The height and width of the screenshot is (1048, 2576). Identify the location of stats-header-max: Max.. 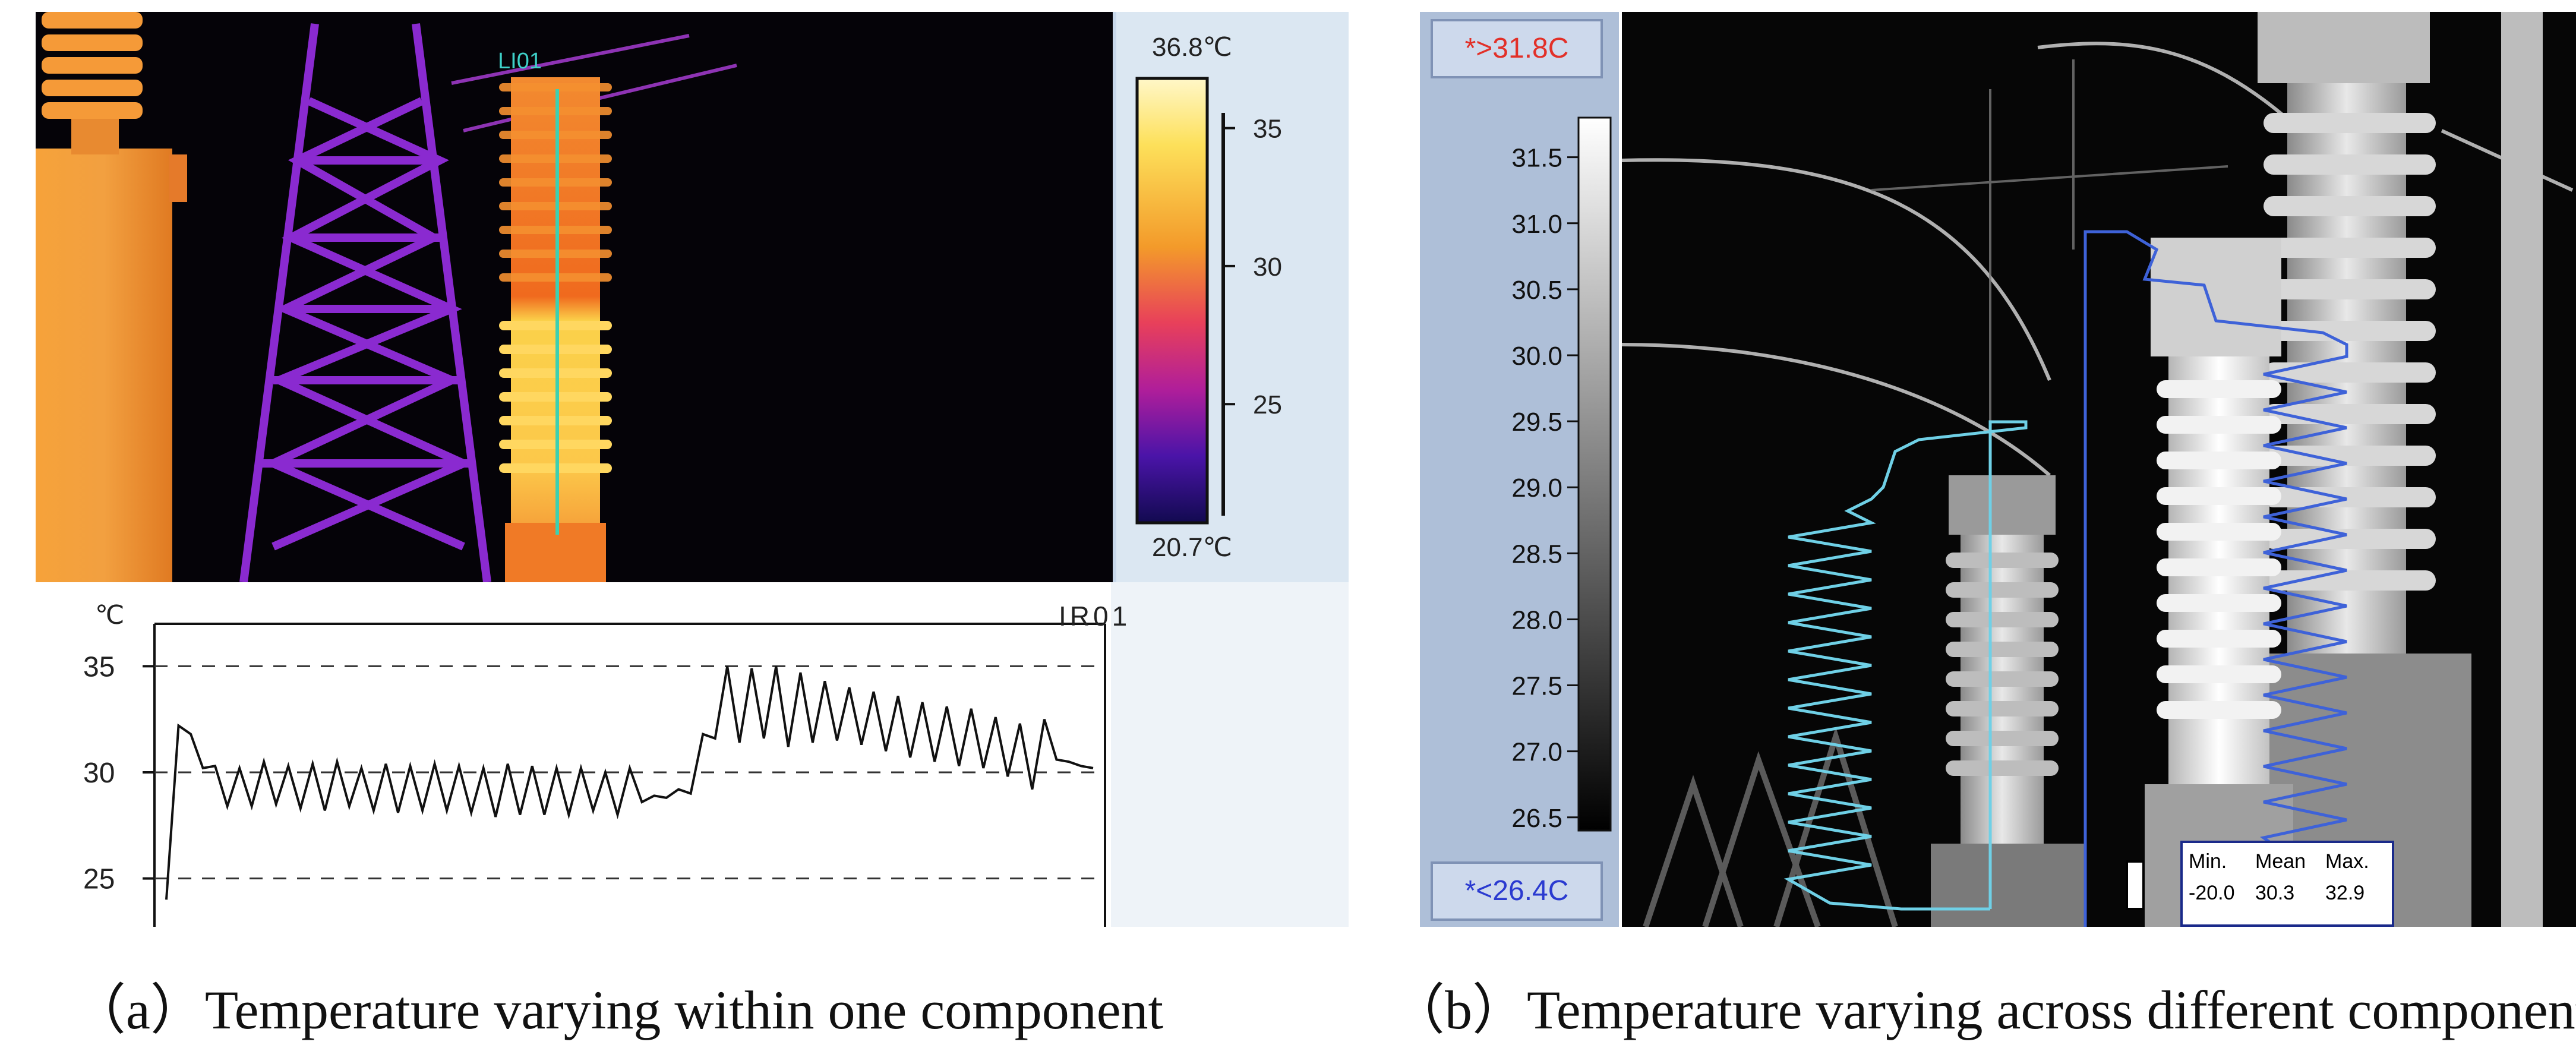
(2347, 862).